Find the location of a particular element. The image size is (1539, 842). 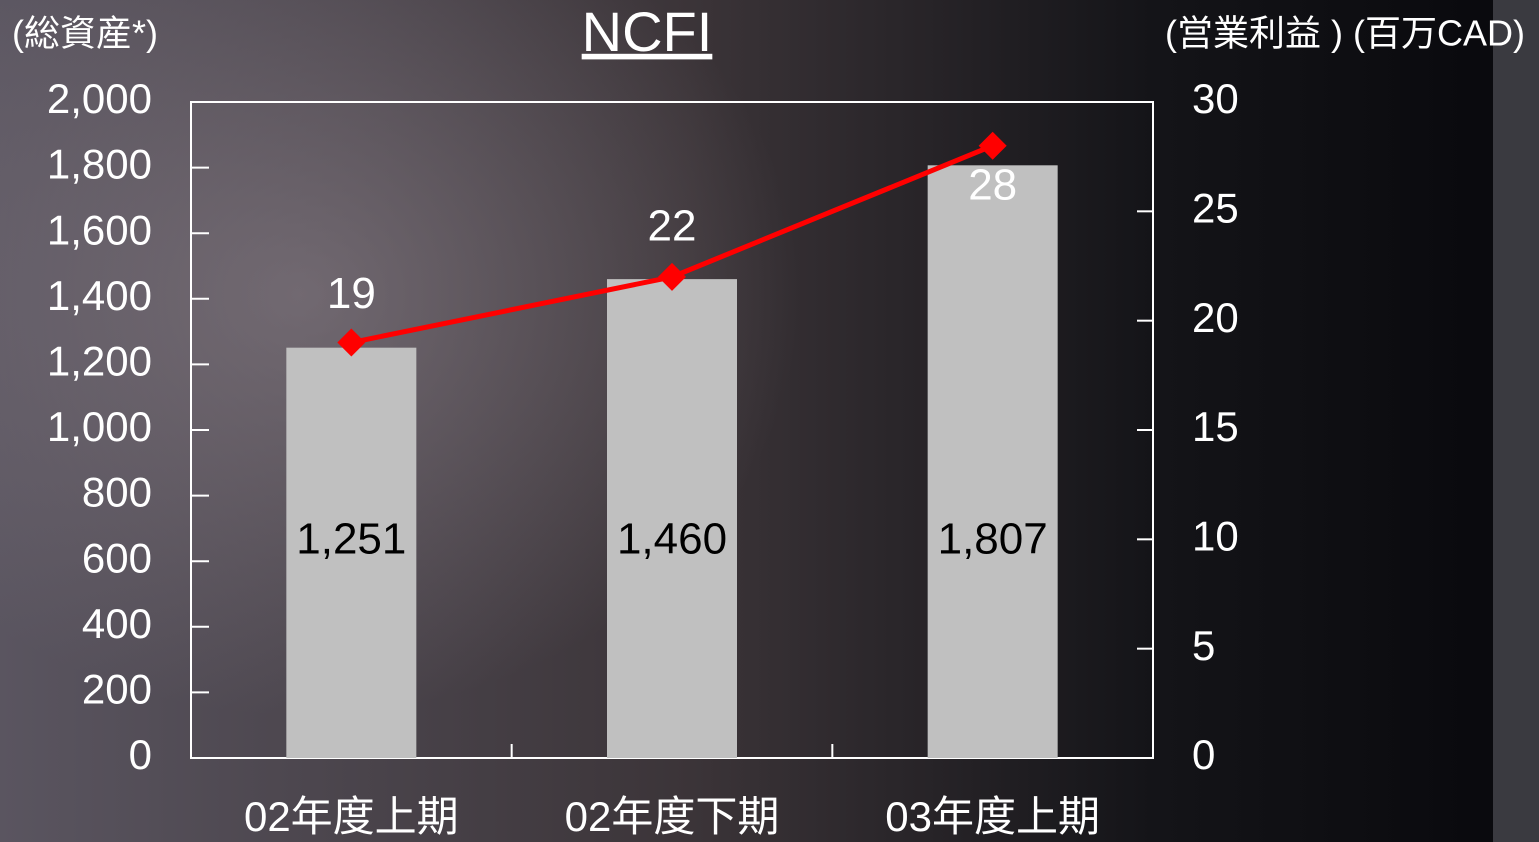

y-tick-label: 0 is located at coordinates (140, 754).